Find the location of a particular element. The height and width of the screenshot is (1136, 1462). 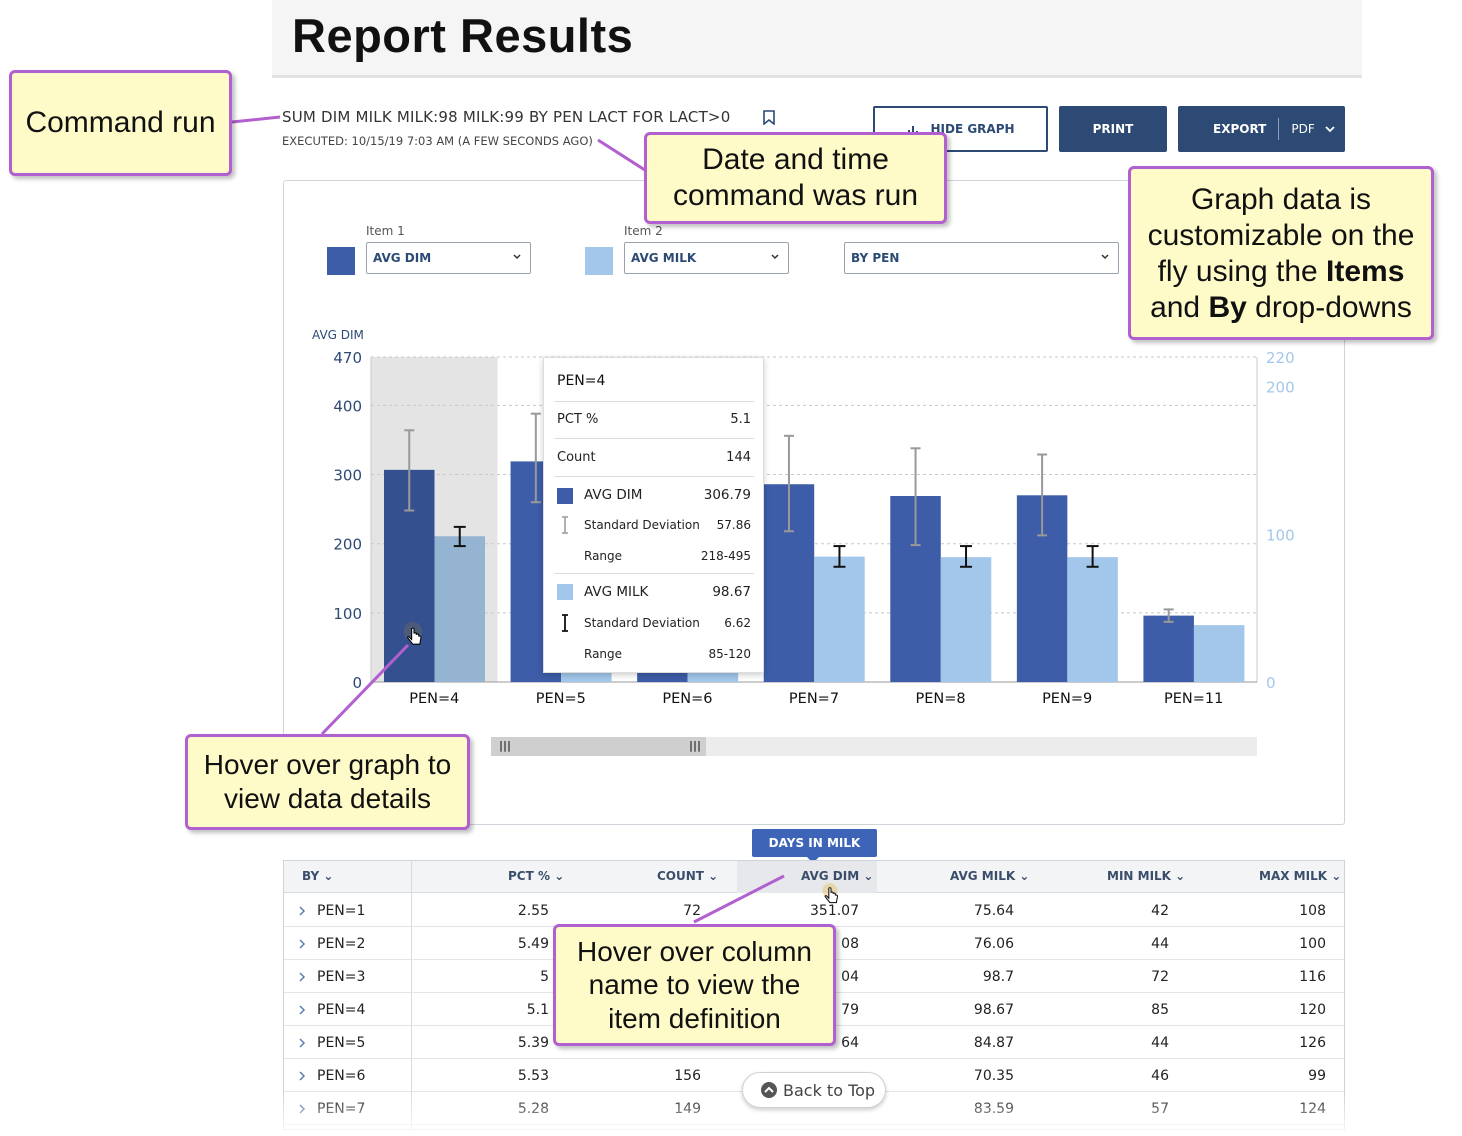

tooltip-pct-label: PCT % is located at coordinates (578, 419).